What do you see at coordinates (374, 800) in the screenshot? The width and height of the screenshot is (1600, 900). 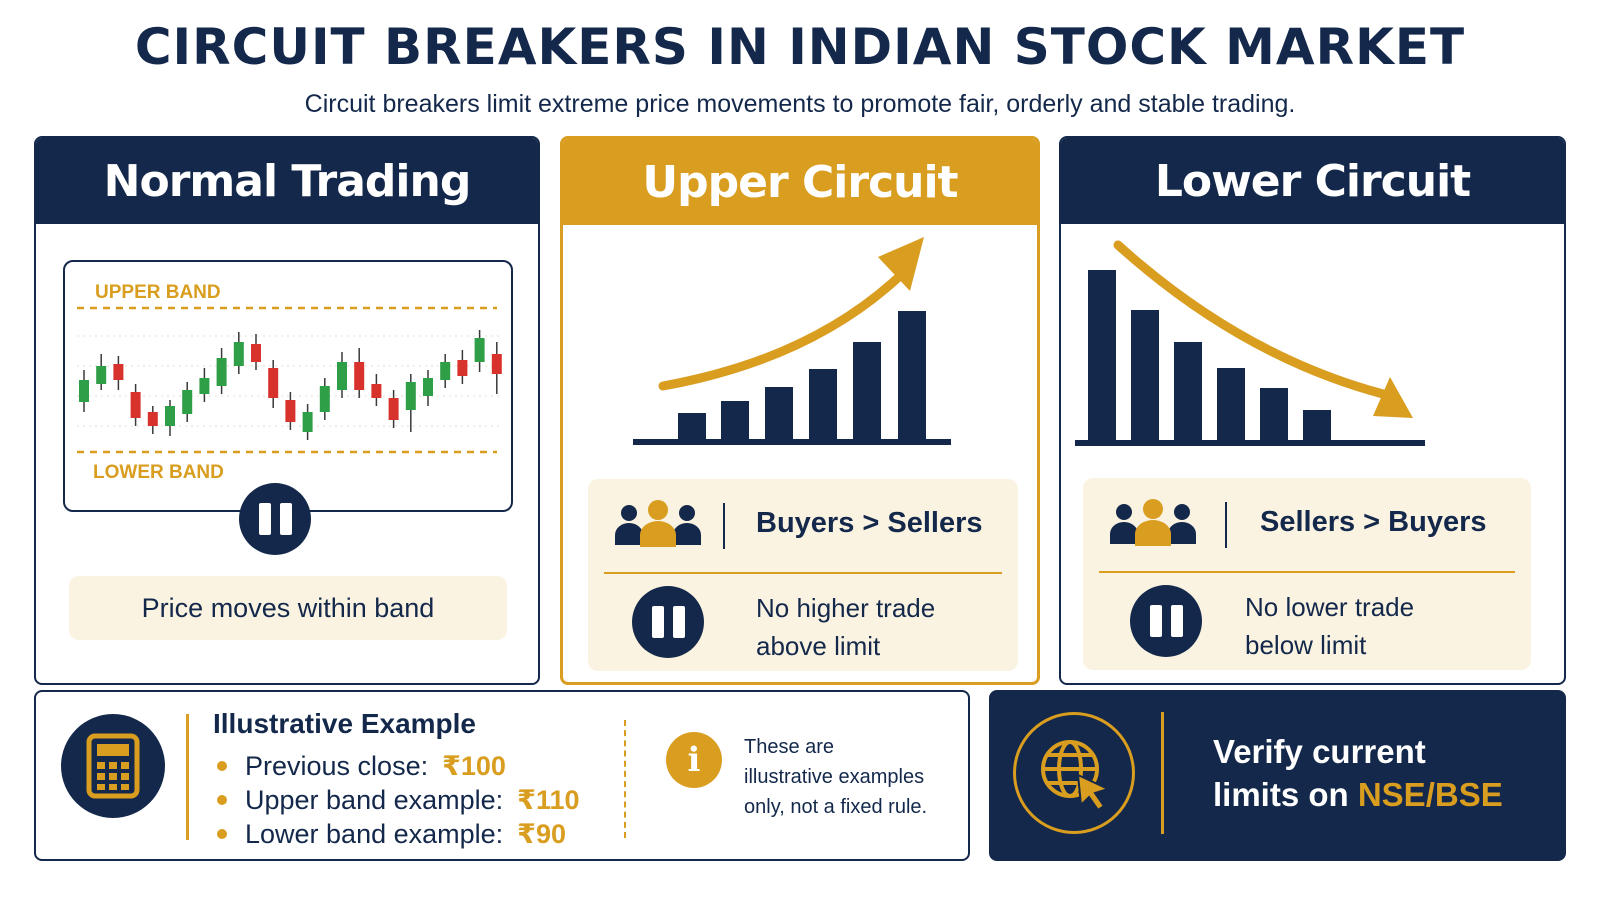 I see `example-label: Upper band example:` at bounding box center [374, 800].